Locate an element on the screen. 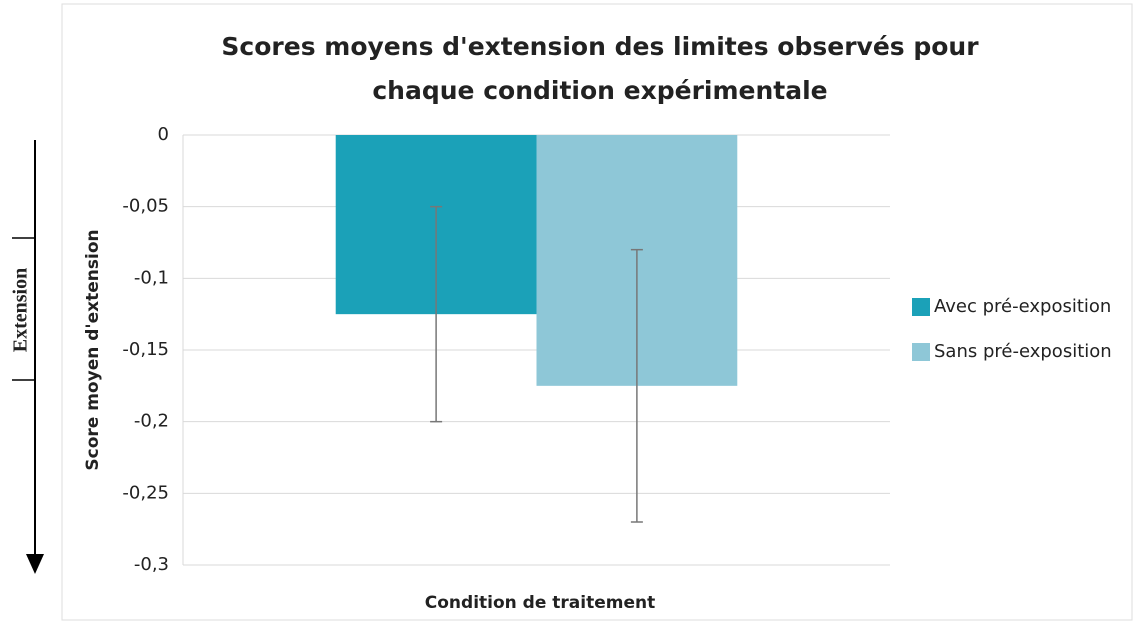  legend-label: Avec pré-exposition is located at coordinates (1022, 306).